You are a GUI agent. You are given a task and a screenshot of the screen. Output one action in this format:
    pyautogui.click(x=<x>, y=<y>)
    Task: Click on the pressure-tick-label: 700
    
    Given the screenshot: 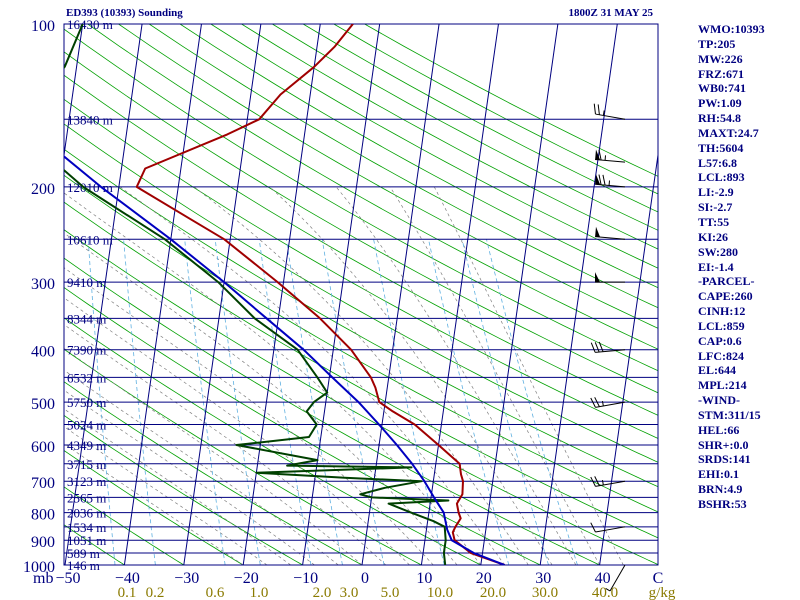 What is the action you would take?
    pyautogui.click(x=43, y=483)
    